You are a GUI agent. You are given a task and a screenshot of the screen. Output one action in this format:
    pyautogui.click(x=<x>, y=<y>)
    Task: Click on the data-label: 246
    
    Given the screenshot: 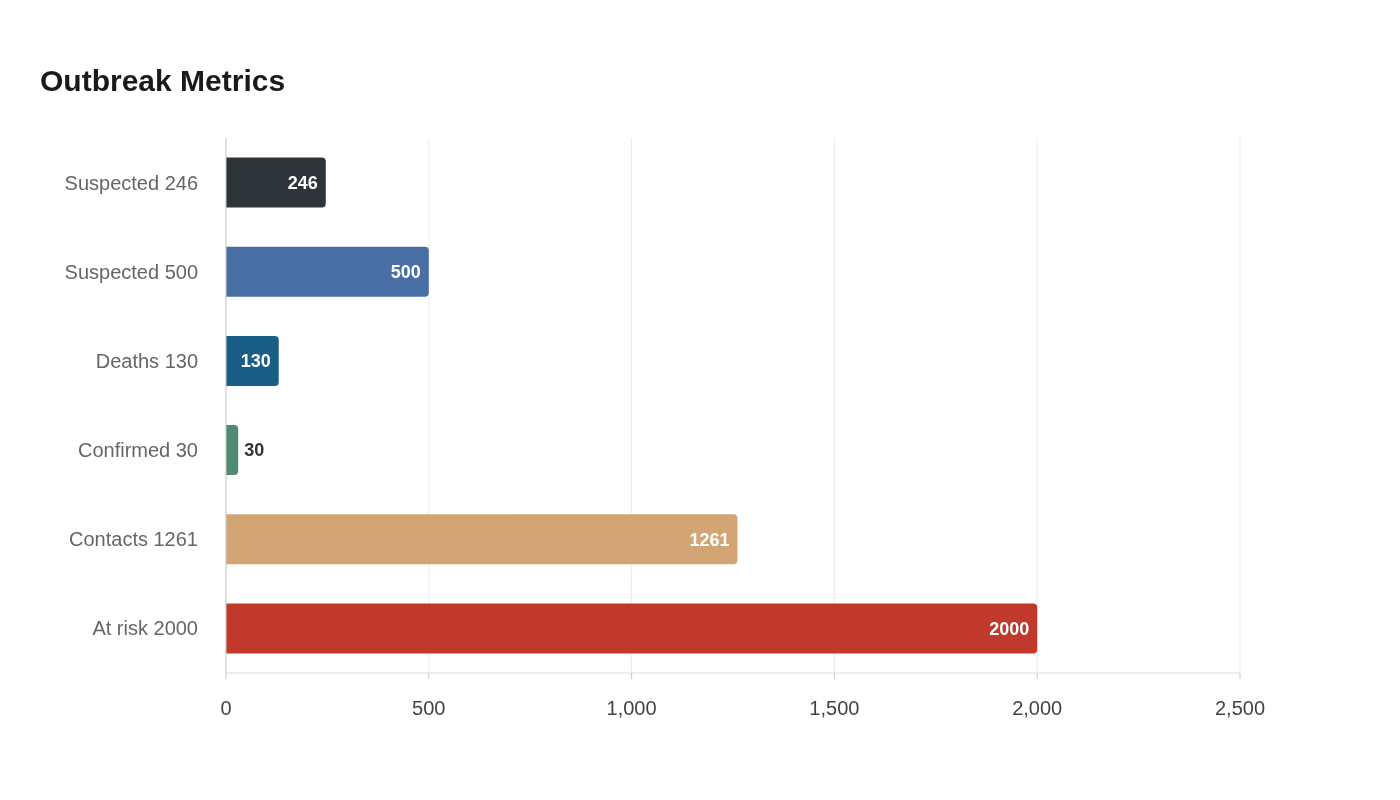 What is the action you would take?
    pyautogui.click(x=302, y=182)
    